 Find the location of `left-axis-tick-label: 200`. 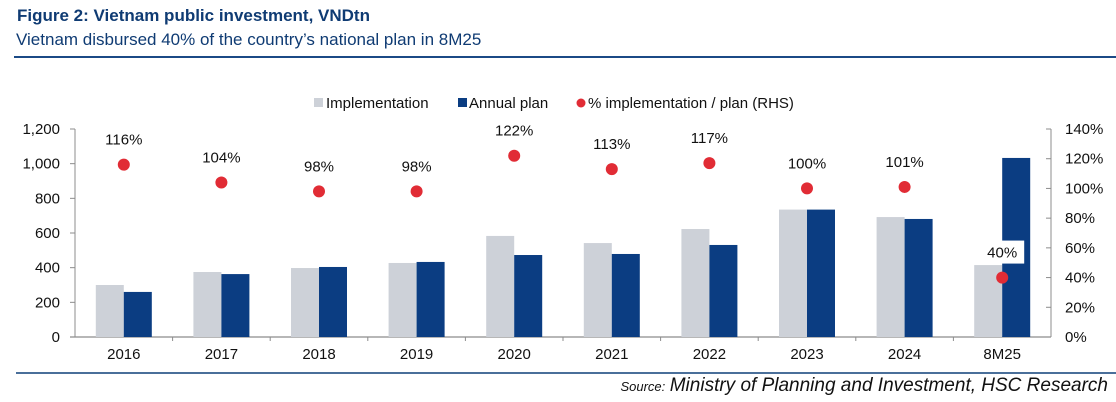

left-axis-tick-label: 200 is located at coordinates (47, 302).